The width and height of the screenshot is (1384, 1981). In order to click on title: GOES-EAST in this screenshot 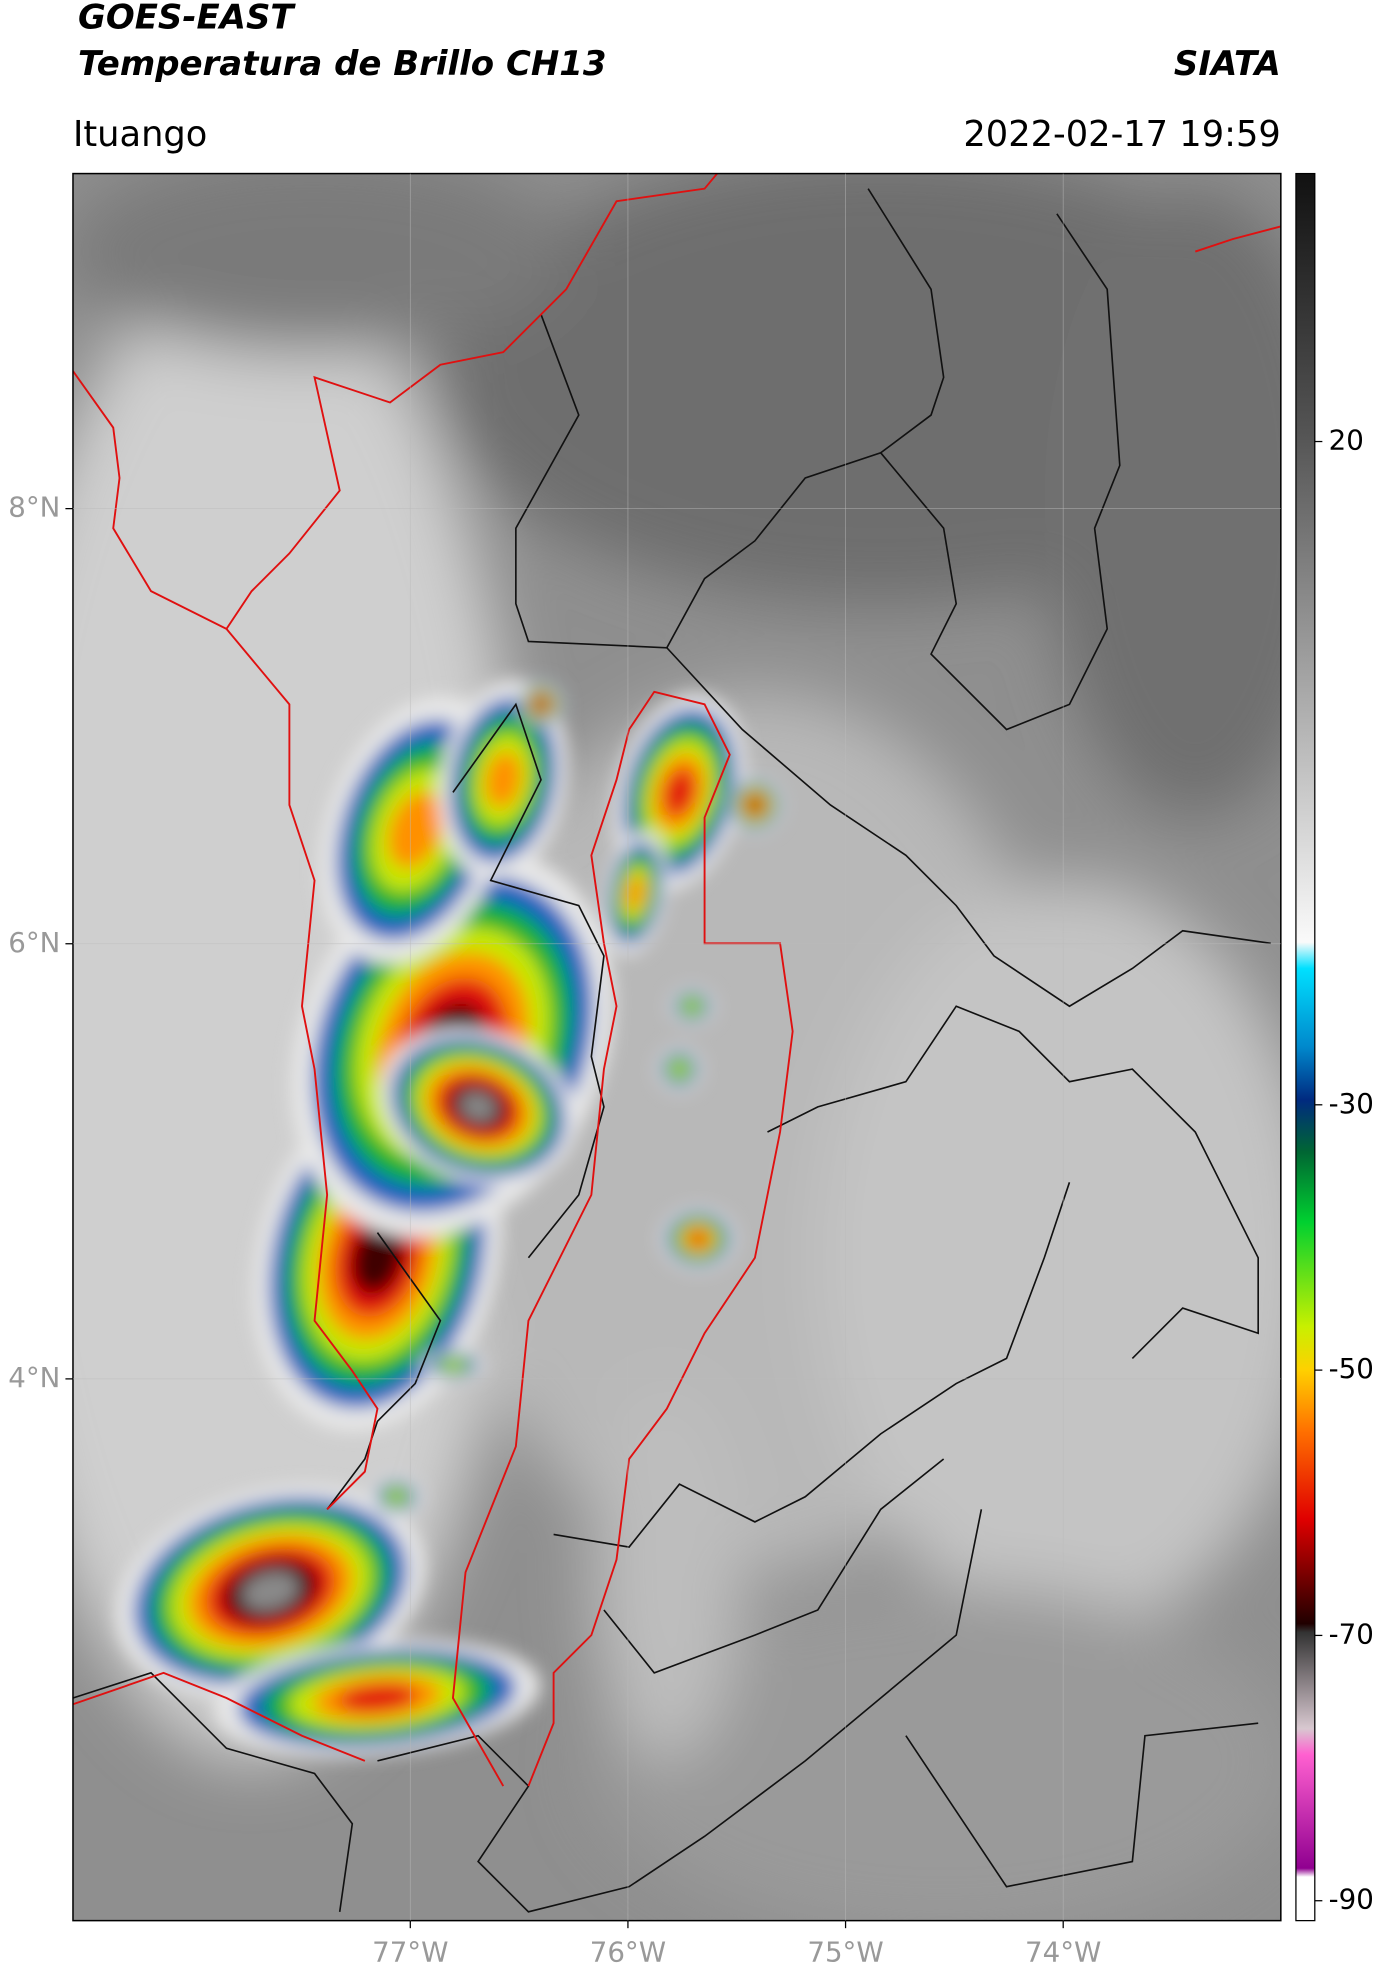, I will do `click(187, 18)`.